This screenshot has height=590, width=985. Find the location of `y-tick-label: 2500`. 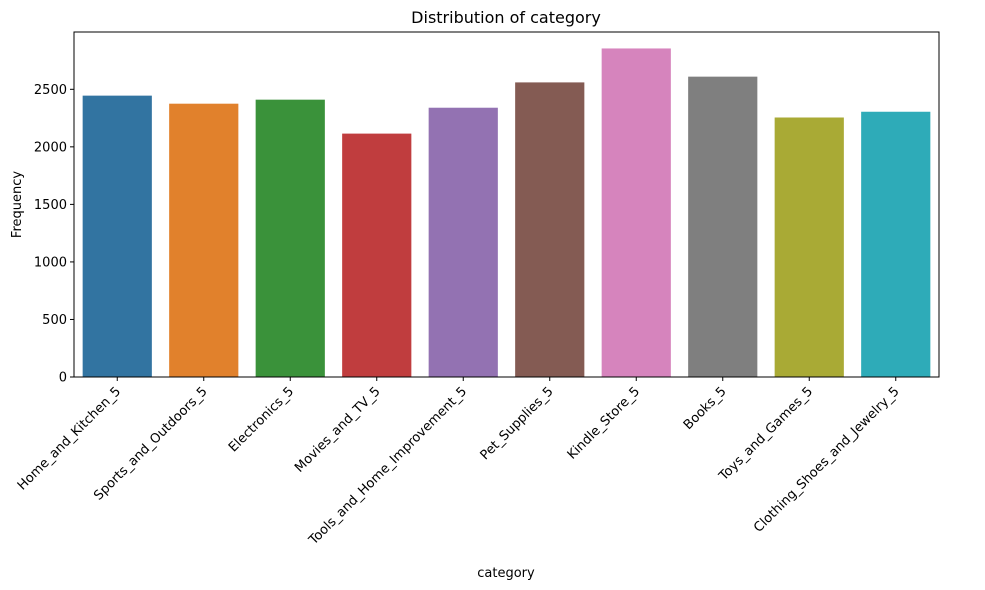

y-tick-label: 2500 is located at coordinates (50, 90).